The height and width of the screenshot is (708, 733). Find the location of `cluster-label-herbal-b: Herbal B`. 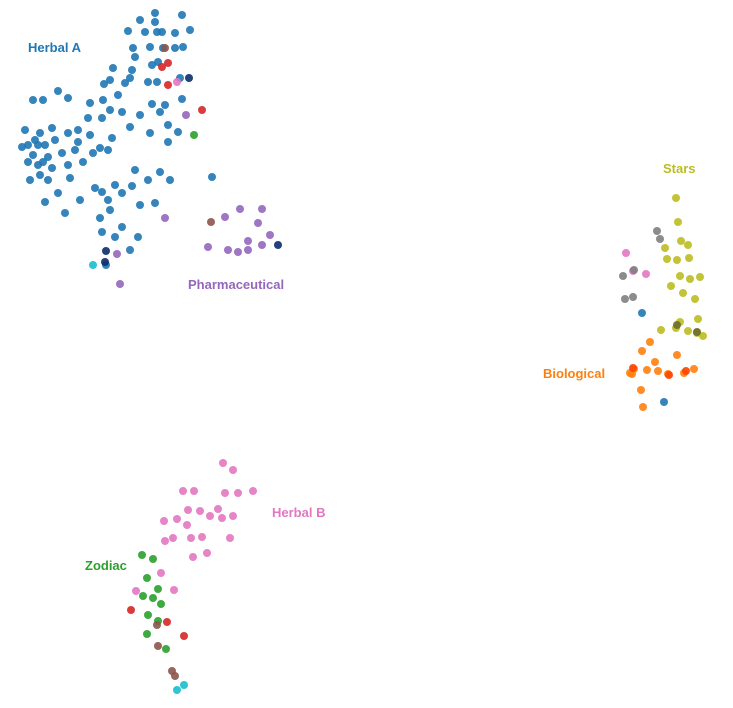

cluster-label-herbal-b: Herbal B is located at coordinates (298, 512).